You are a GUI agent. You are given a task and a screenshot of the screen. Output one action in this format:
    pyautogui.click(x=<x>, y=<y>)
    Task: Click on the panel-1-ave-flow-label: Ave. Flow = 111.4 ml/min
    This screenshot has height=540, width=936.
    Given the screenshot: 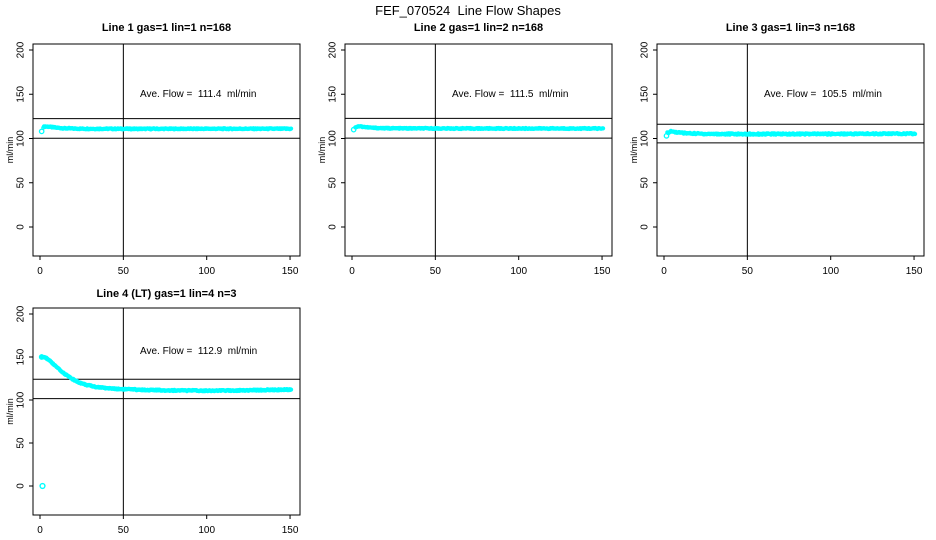 What is the action you would take?
    pyautogui.click(x=198, y=94)
    